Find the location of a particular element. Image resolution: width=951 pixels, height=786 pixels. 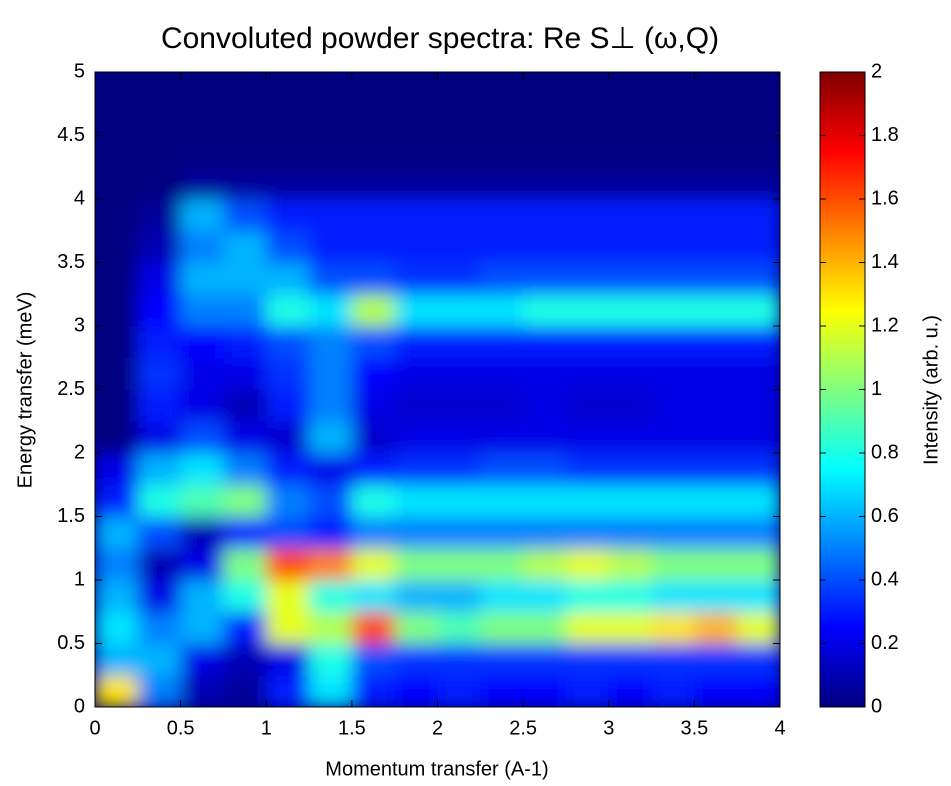

y-tick-label: 2.5 is located at coordinates (71, 389).